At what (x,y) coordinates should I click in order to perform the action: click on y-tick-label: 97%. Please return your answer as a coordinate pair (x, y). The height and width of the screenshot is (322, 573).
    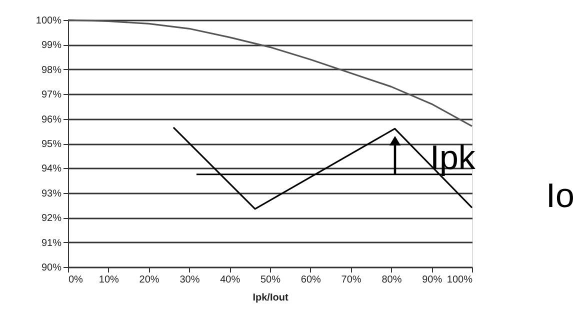
    Looking at the image, I should click on (51, 95).